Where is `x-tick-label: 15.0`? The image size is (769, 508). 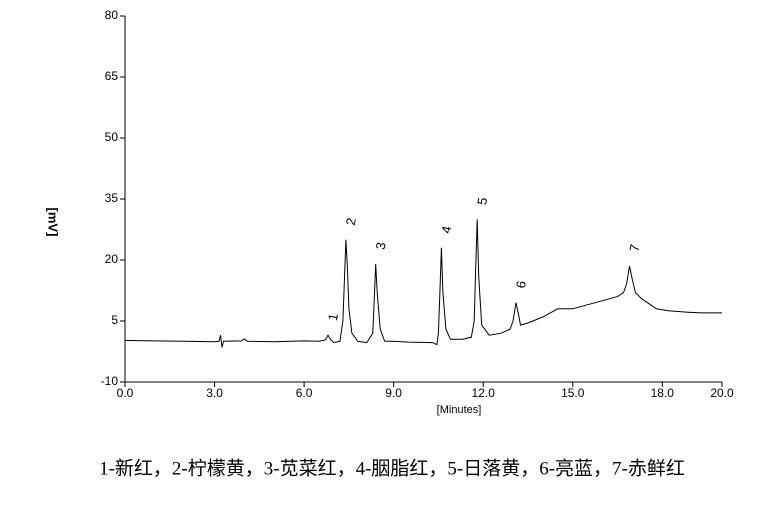 x-tick-label: 15.0 is located at coordinates (573, 393).